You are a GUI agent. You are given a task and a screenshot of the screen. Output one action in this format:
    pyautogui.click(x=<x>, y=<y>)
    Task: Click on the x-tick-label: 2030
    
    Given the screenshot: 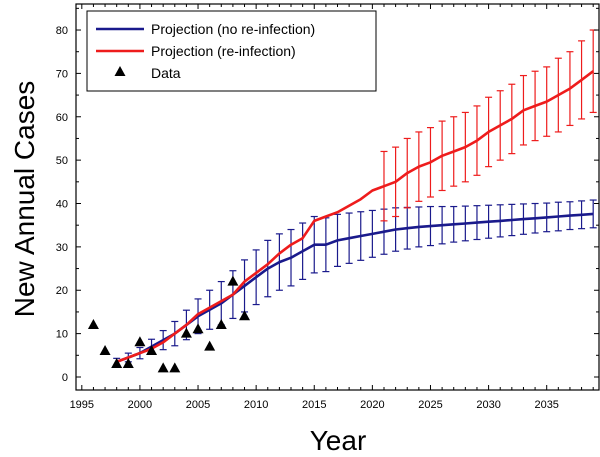 What is the action you would take?
    pyautogui.click(x=488, y=405)
    